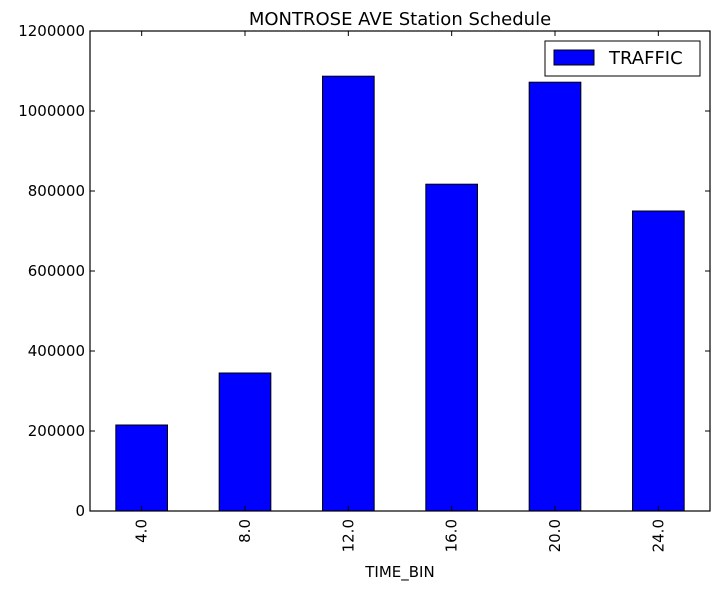 The height and width of the screenshot is (589, 719). What do you see at coordinates (658, 361) in the screenshot?
I see `bar-24.0` at bounding box center [658, 361].